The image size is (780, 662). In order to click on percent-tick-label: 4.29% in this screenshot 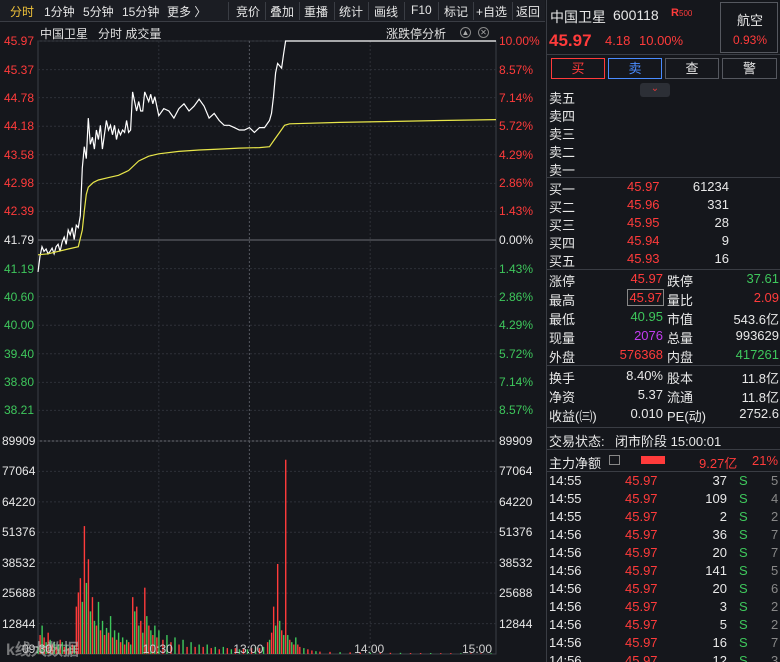, I will do `click(516, 325)`.